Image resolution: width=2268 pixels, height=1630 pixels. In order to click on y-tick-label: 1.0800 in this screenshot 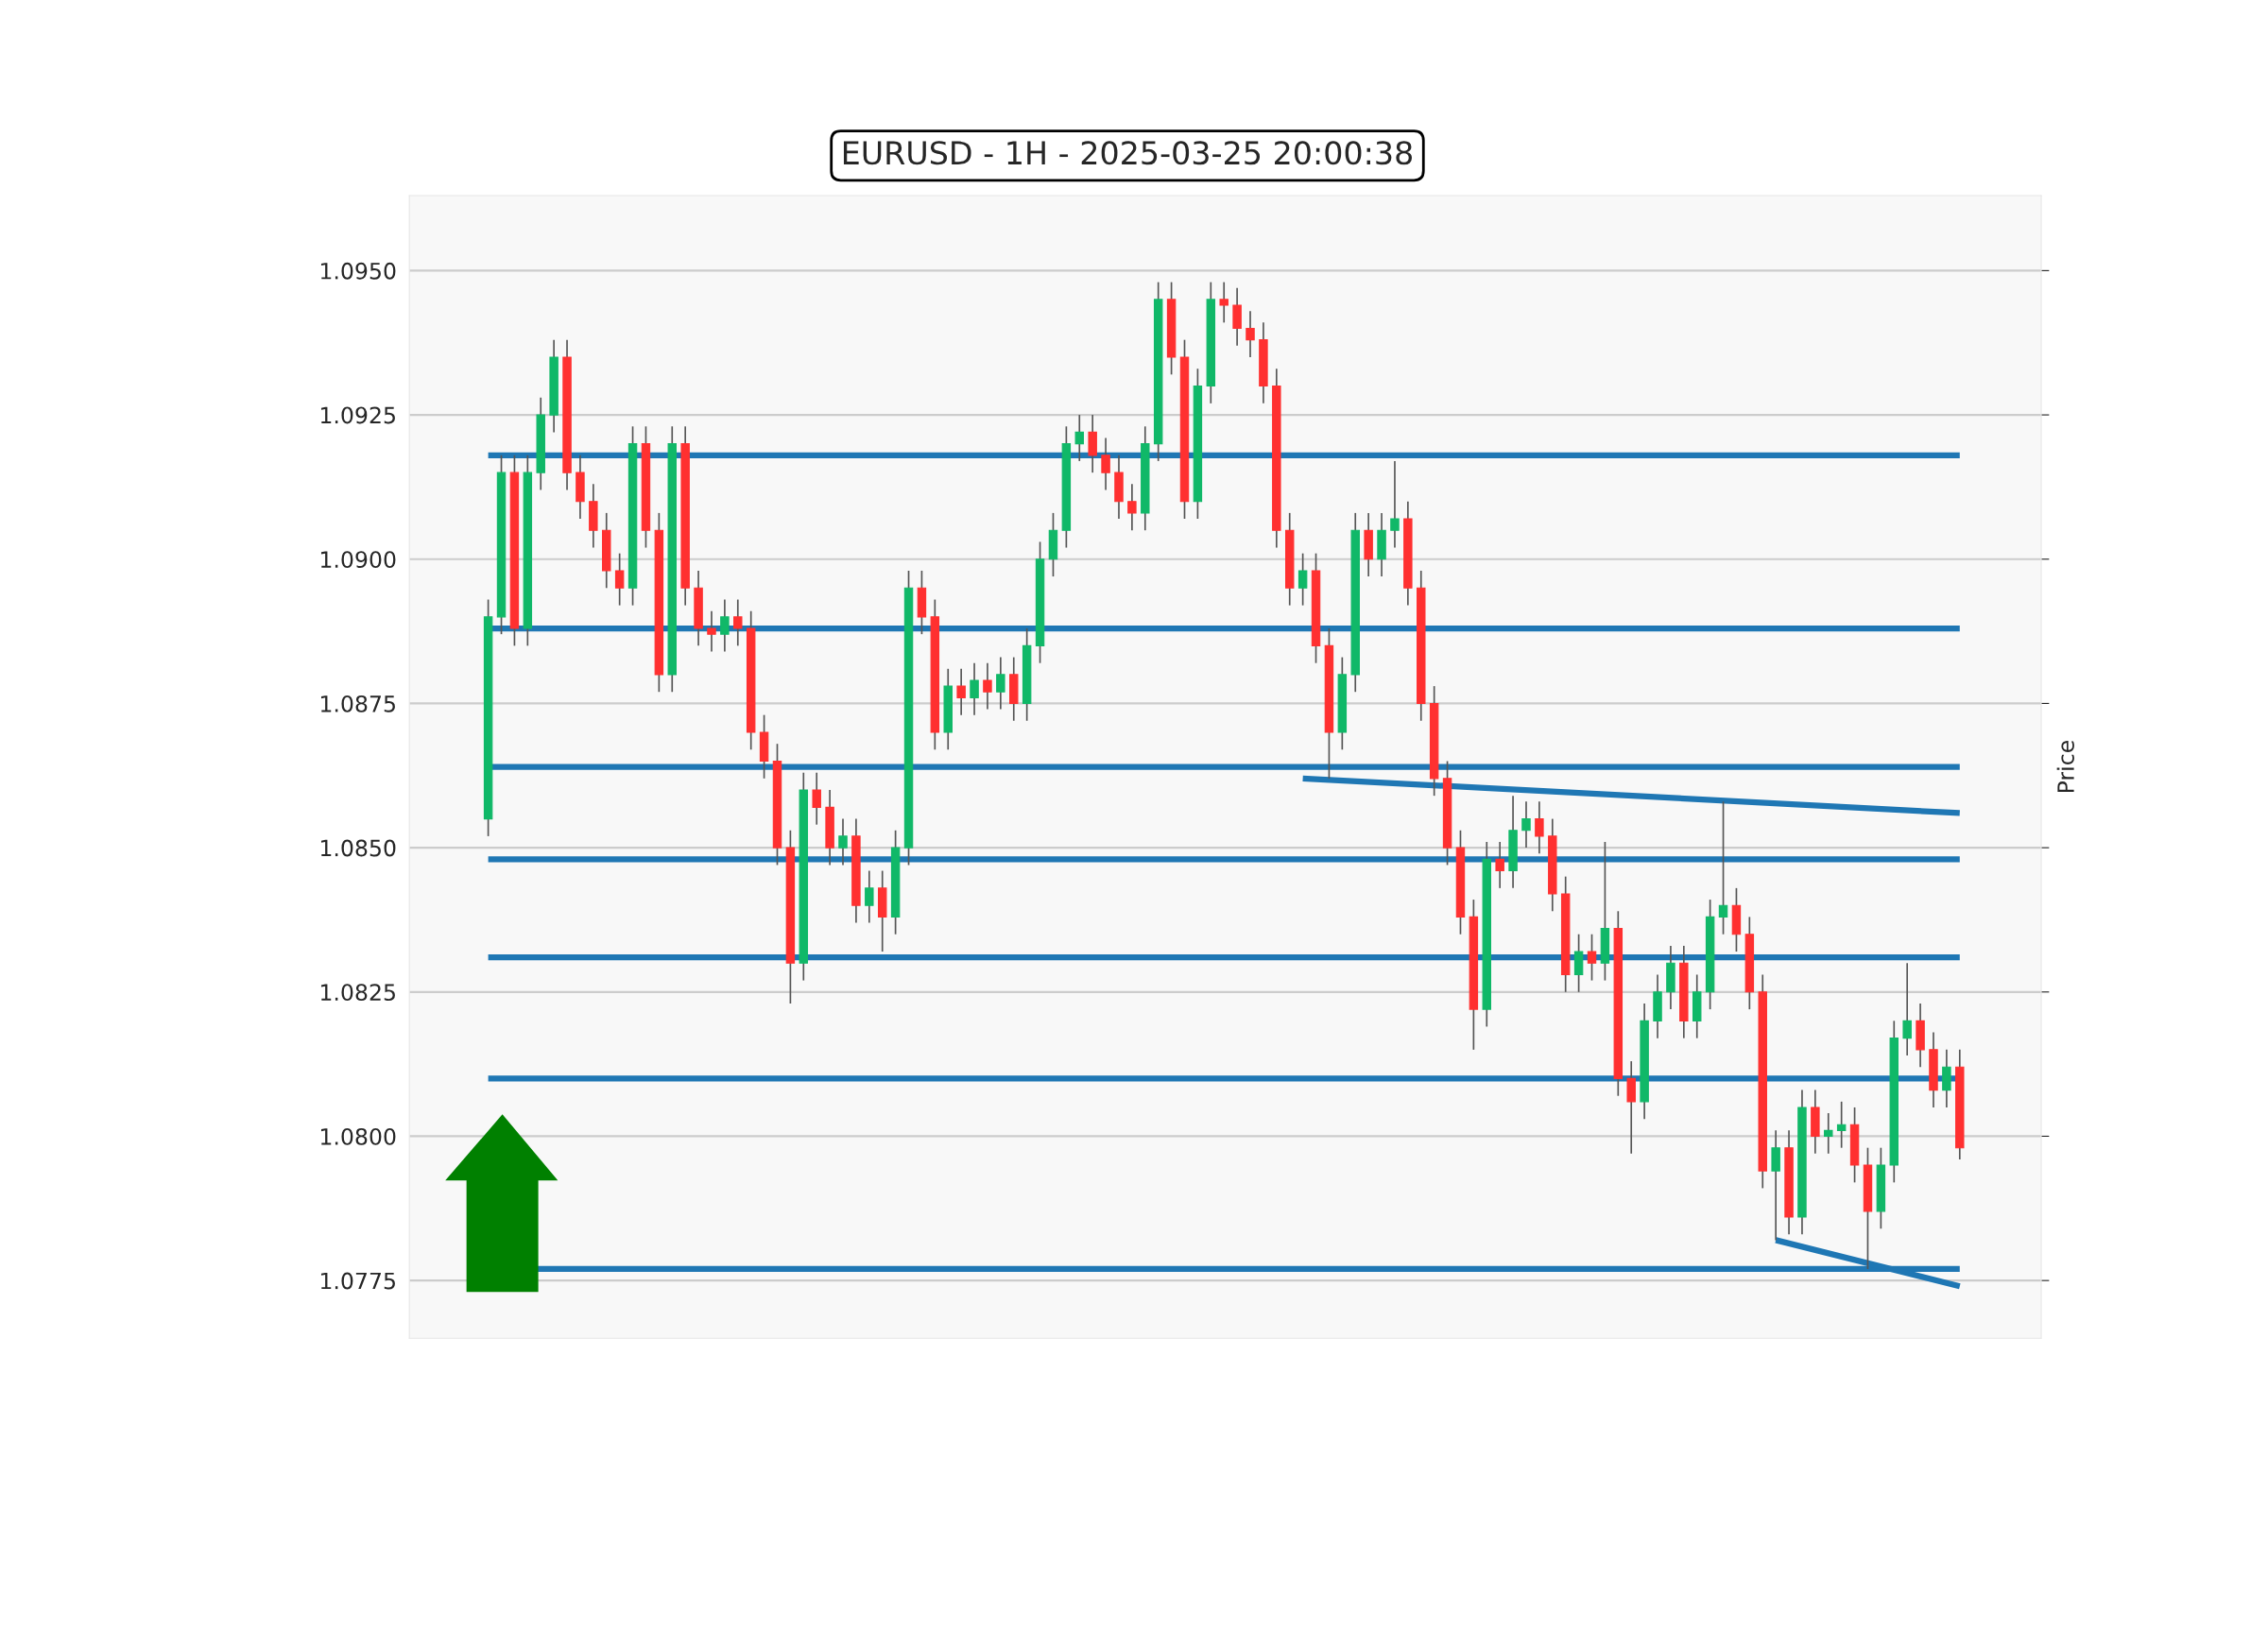, I will do `click(358, 1136)`.